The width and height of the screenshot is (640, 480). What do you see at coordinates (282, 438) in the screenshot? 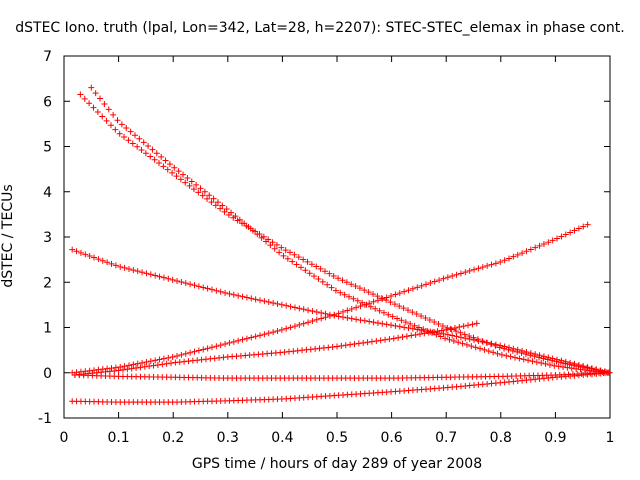
I see `x-tick-label: 0.4` at bounding box center [282, 438].